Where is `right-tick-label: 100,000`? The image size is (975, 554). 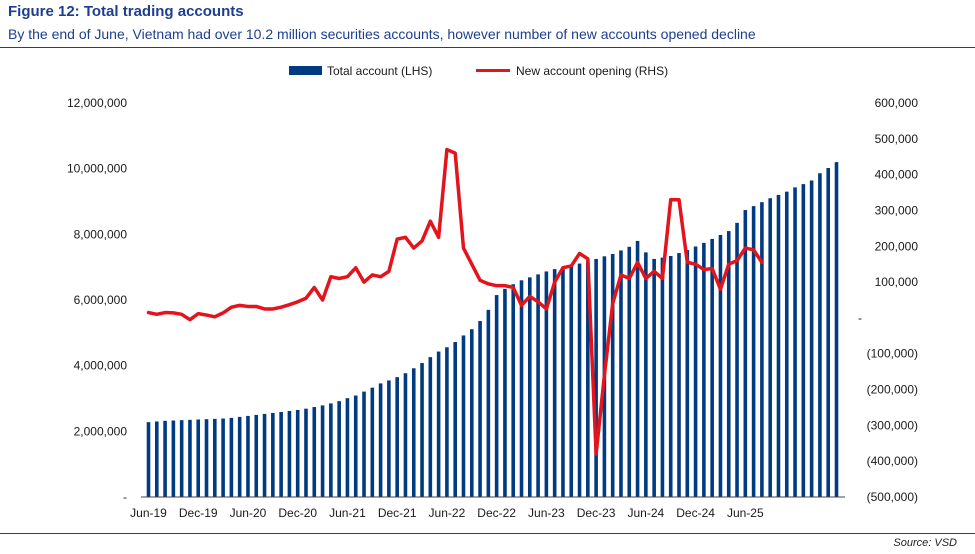
right-tick-label: 100,000 is located at coordinates (897, 282).